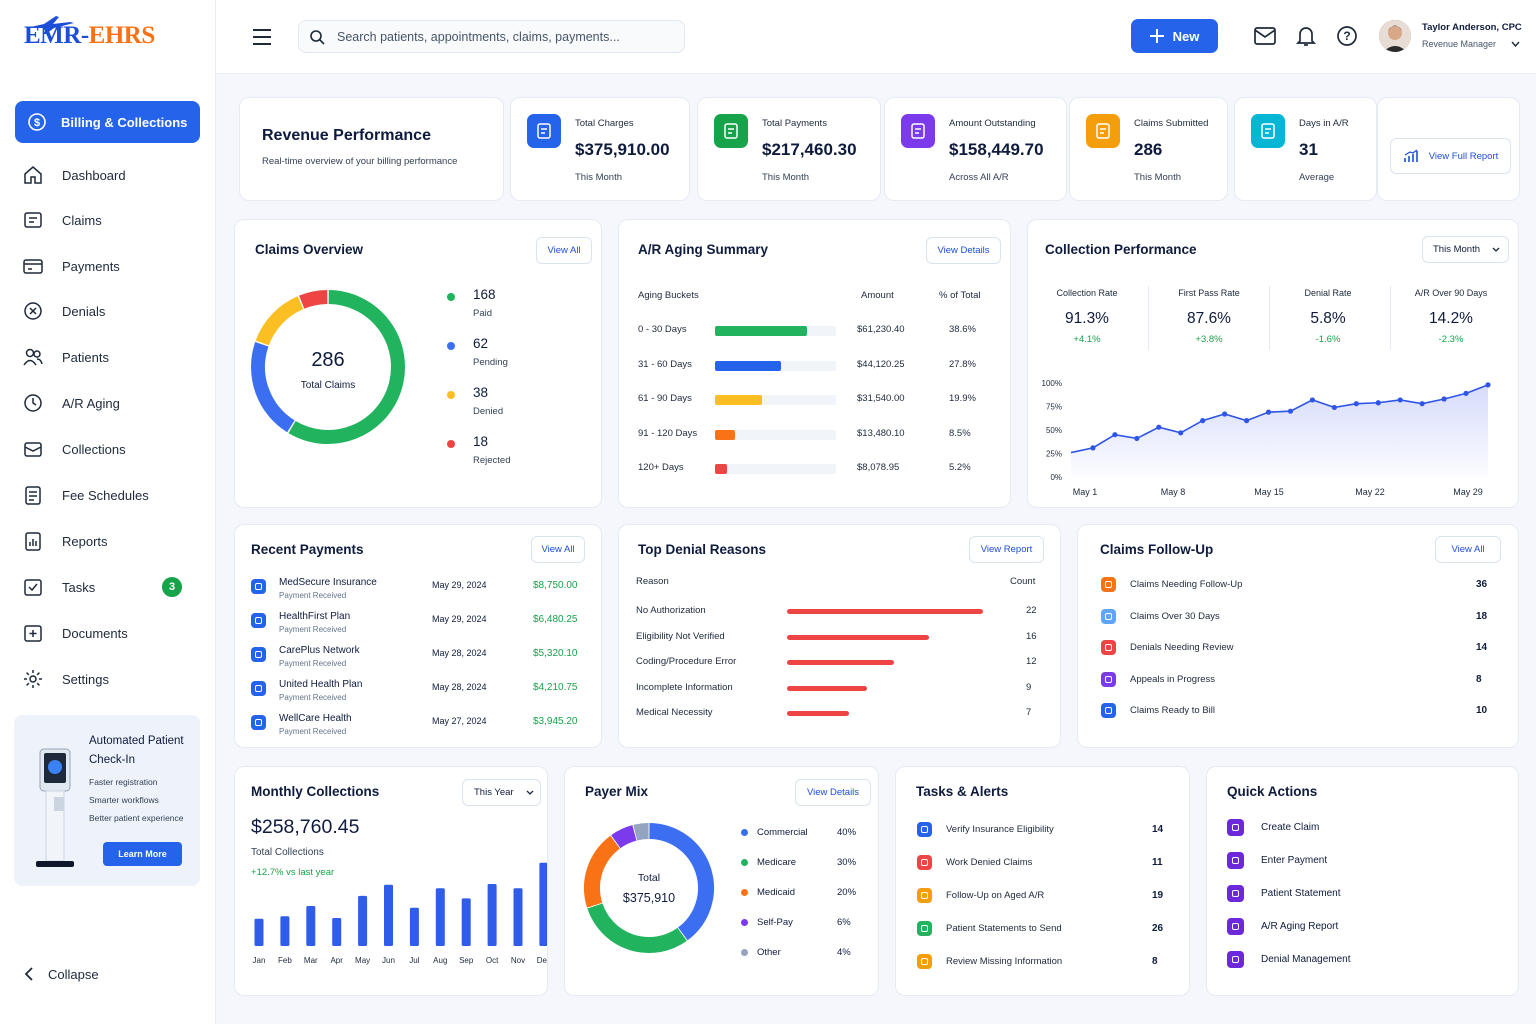  What do you see at coordinates (1390, 318) in the screenshot?
I see `metric-divider` at bounding box center [1390, 318].